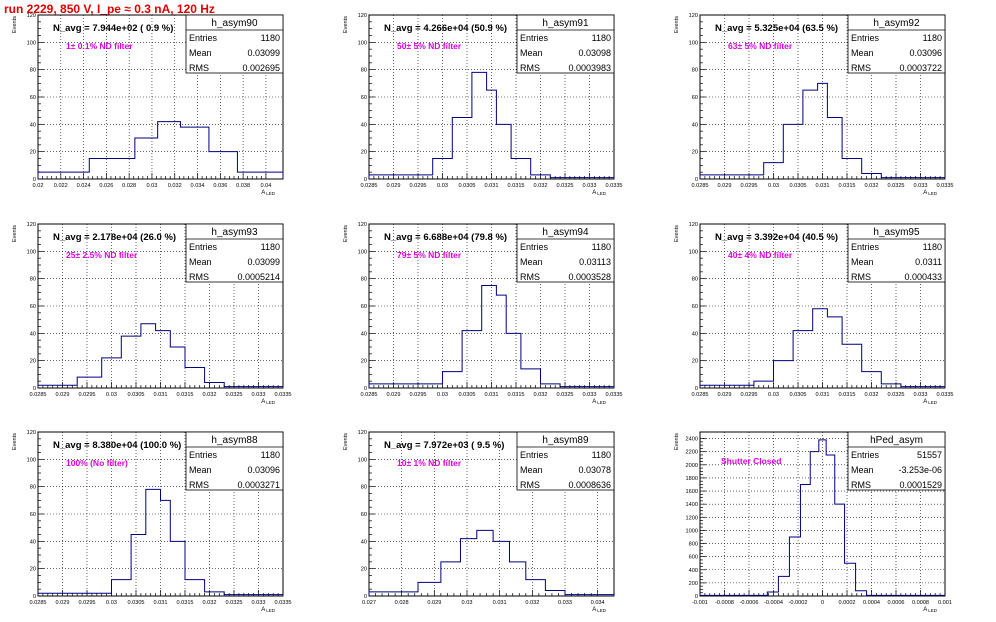  What do you see at coordinates (263, 262) in the screenshot?
I see `stats-value: 0.03099` at bounding box center [263, 262].